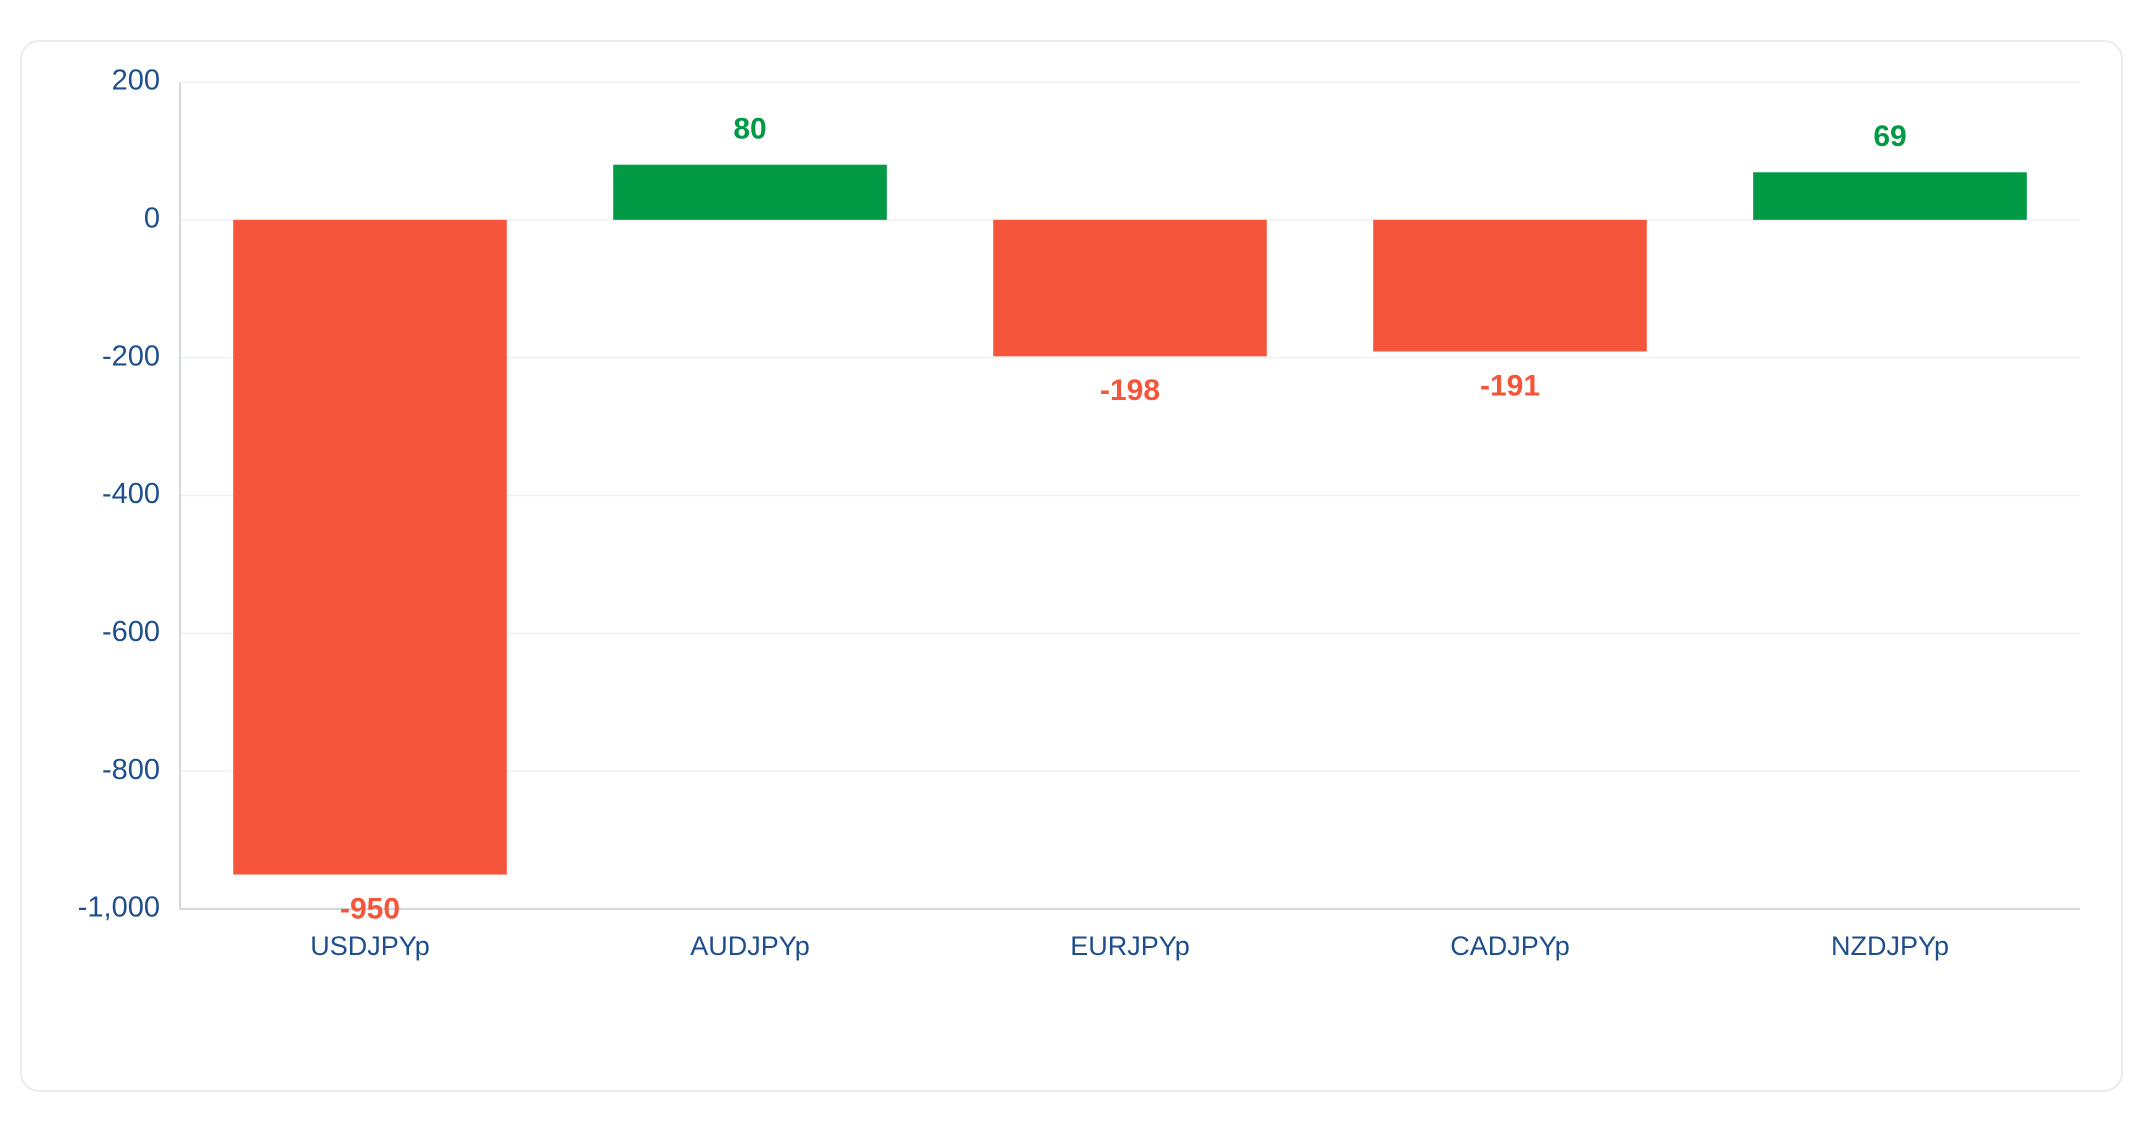 The height and width of the screenshot is (1134, 2144). What do you see at coordinates (131, 770) in the screenshot?
I see `y-tick-label: -800` at bounding box center [131, 770].